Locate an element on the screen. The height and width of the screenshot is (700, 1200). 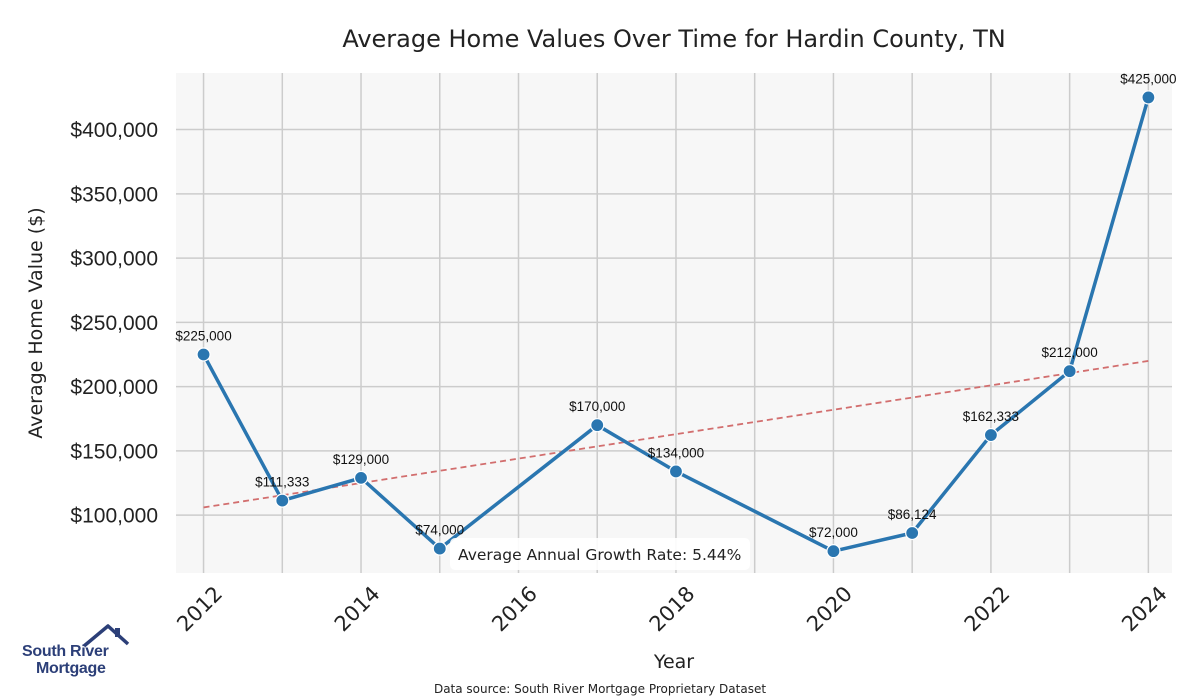
logo-text-line1: South River is located at coordinates (65, 651).